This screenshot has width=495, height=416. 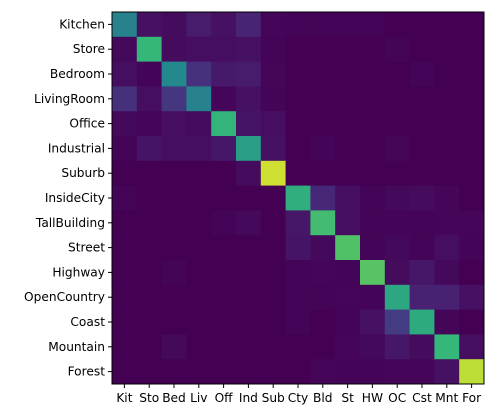 I want to click on heatmap-cell-Store-Cst, so click(x=422, y=49).